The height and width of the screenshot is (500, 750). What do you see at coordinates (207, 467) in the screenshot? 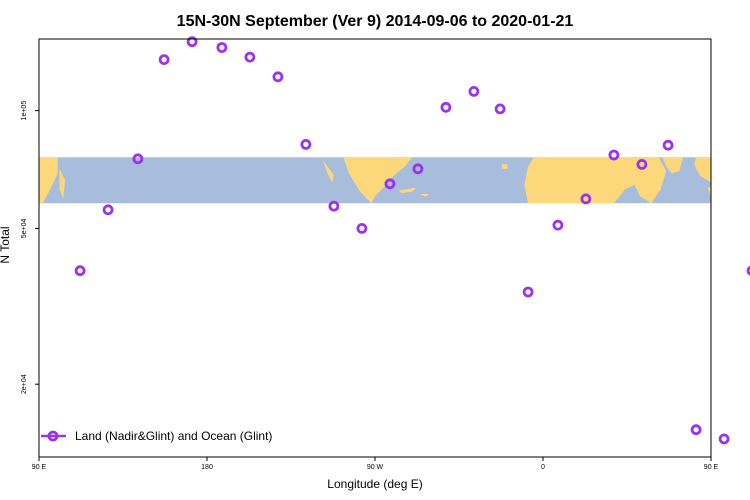
I see `x-tick-label: 180` at bounding box center [207, 467].